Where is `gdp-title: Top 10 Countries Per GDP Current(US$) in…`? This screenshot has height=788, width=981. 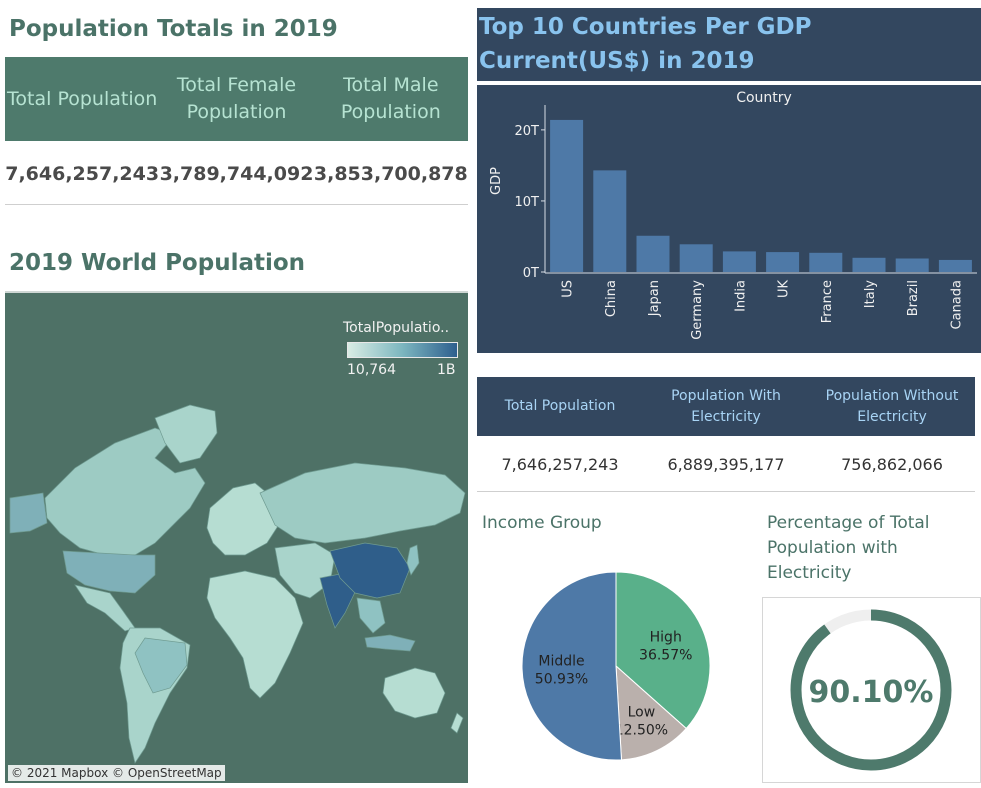
gdp-title: Top 10 Countries Per GDP Current(US$) in… is located at coordinates (645, 44).